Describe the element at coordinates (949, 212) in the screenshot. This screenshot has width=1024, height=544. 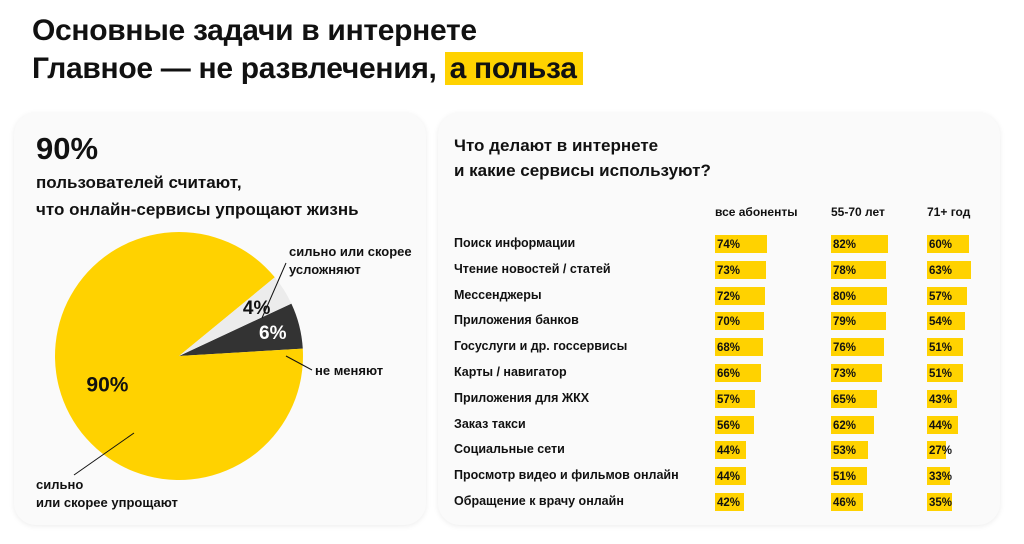
I see `column-header: 71+ год` at that location.